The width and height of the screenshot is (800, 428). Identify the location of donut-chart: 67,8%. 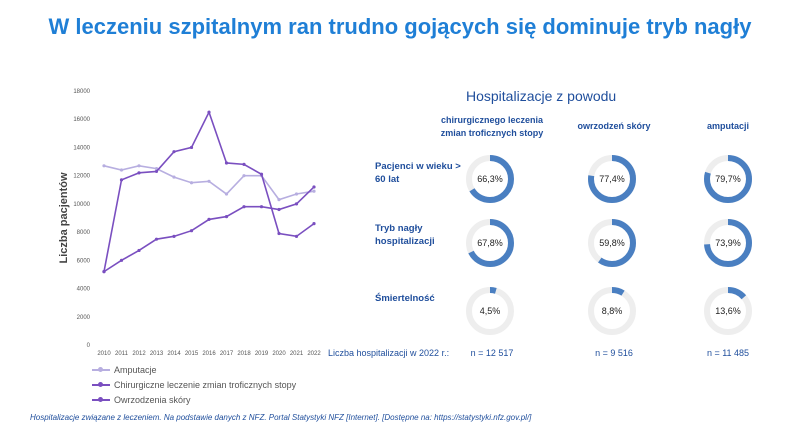
(490, 243).